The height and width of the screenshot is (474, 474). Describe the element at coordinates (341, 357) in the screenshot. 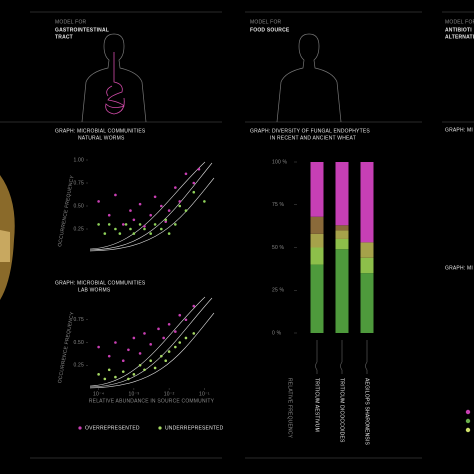

I see `curly-brackets` at that location.